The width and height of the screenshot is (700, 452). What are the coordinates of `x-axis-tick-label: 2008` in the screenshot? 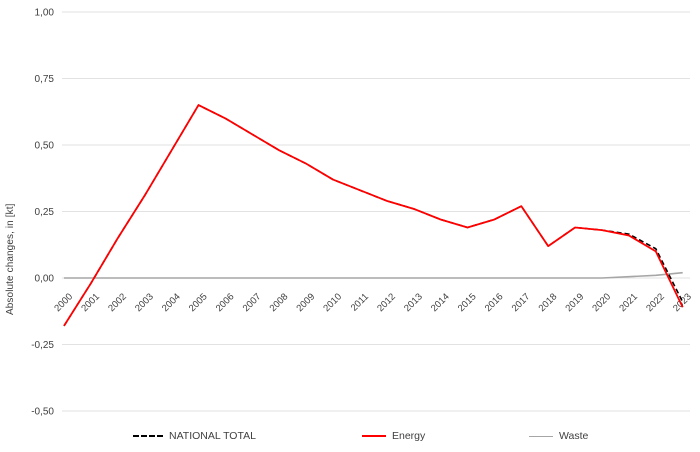 It's located at (279, 302).